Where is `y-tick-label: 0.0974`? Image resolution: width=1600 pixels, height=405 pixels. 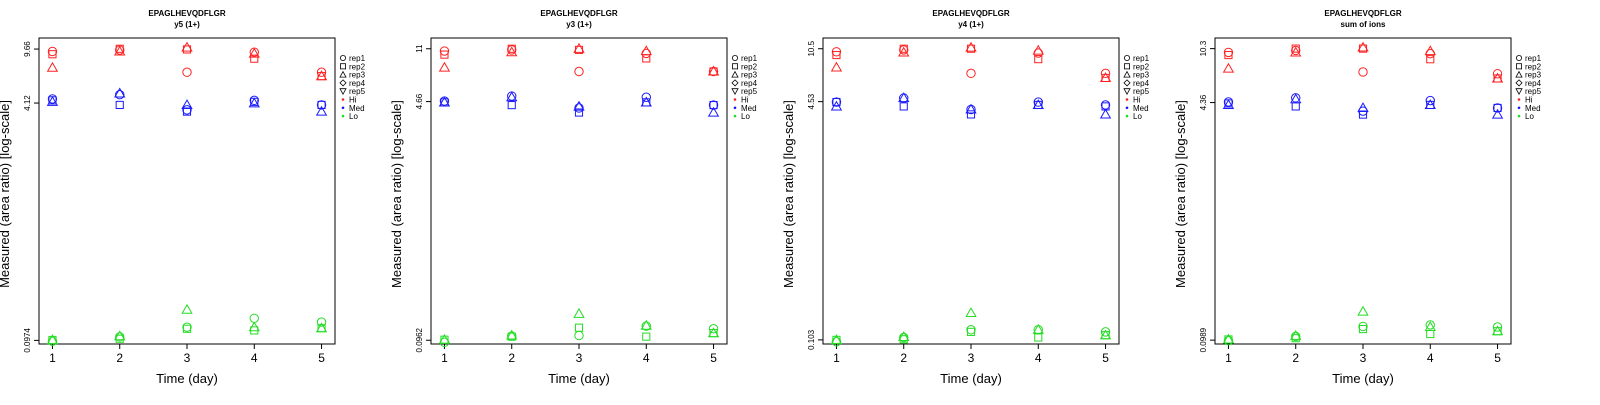
y-tick-label: 0.0974 is located at coordinates (27, 340).